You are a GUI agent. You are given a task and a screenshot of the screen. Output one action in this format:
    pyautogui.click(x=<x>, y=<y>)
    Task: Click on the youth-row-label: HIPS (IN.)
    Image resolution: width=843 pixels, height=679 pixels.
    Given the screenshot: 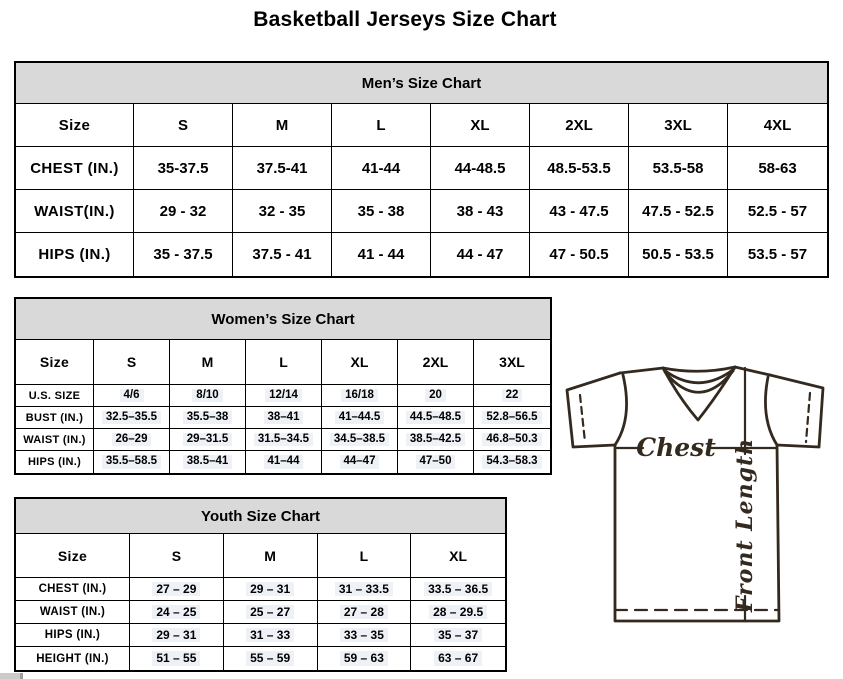 What is the action you would take?
    pyautogui.click(x=73, y=635)
    